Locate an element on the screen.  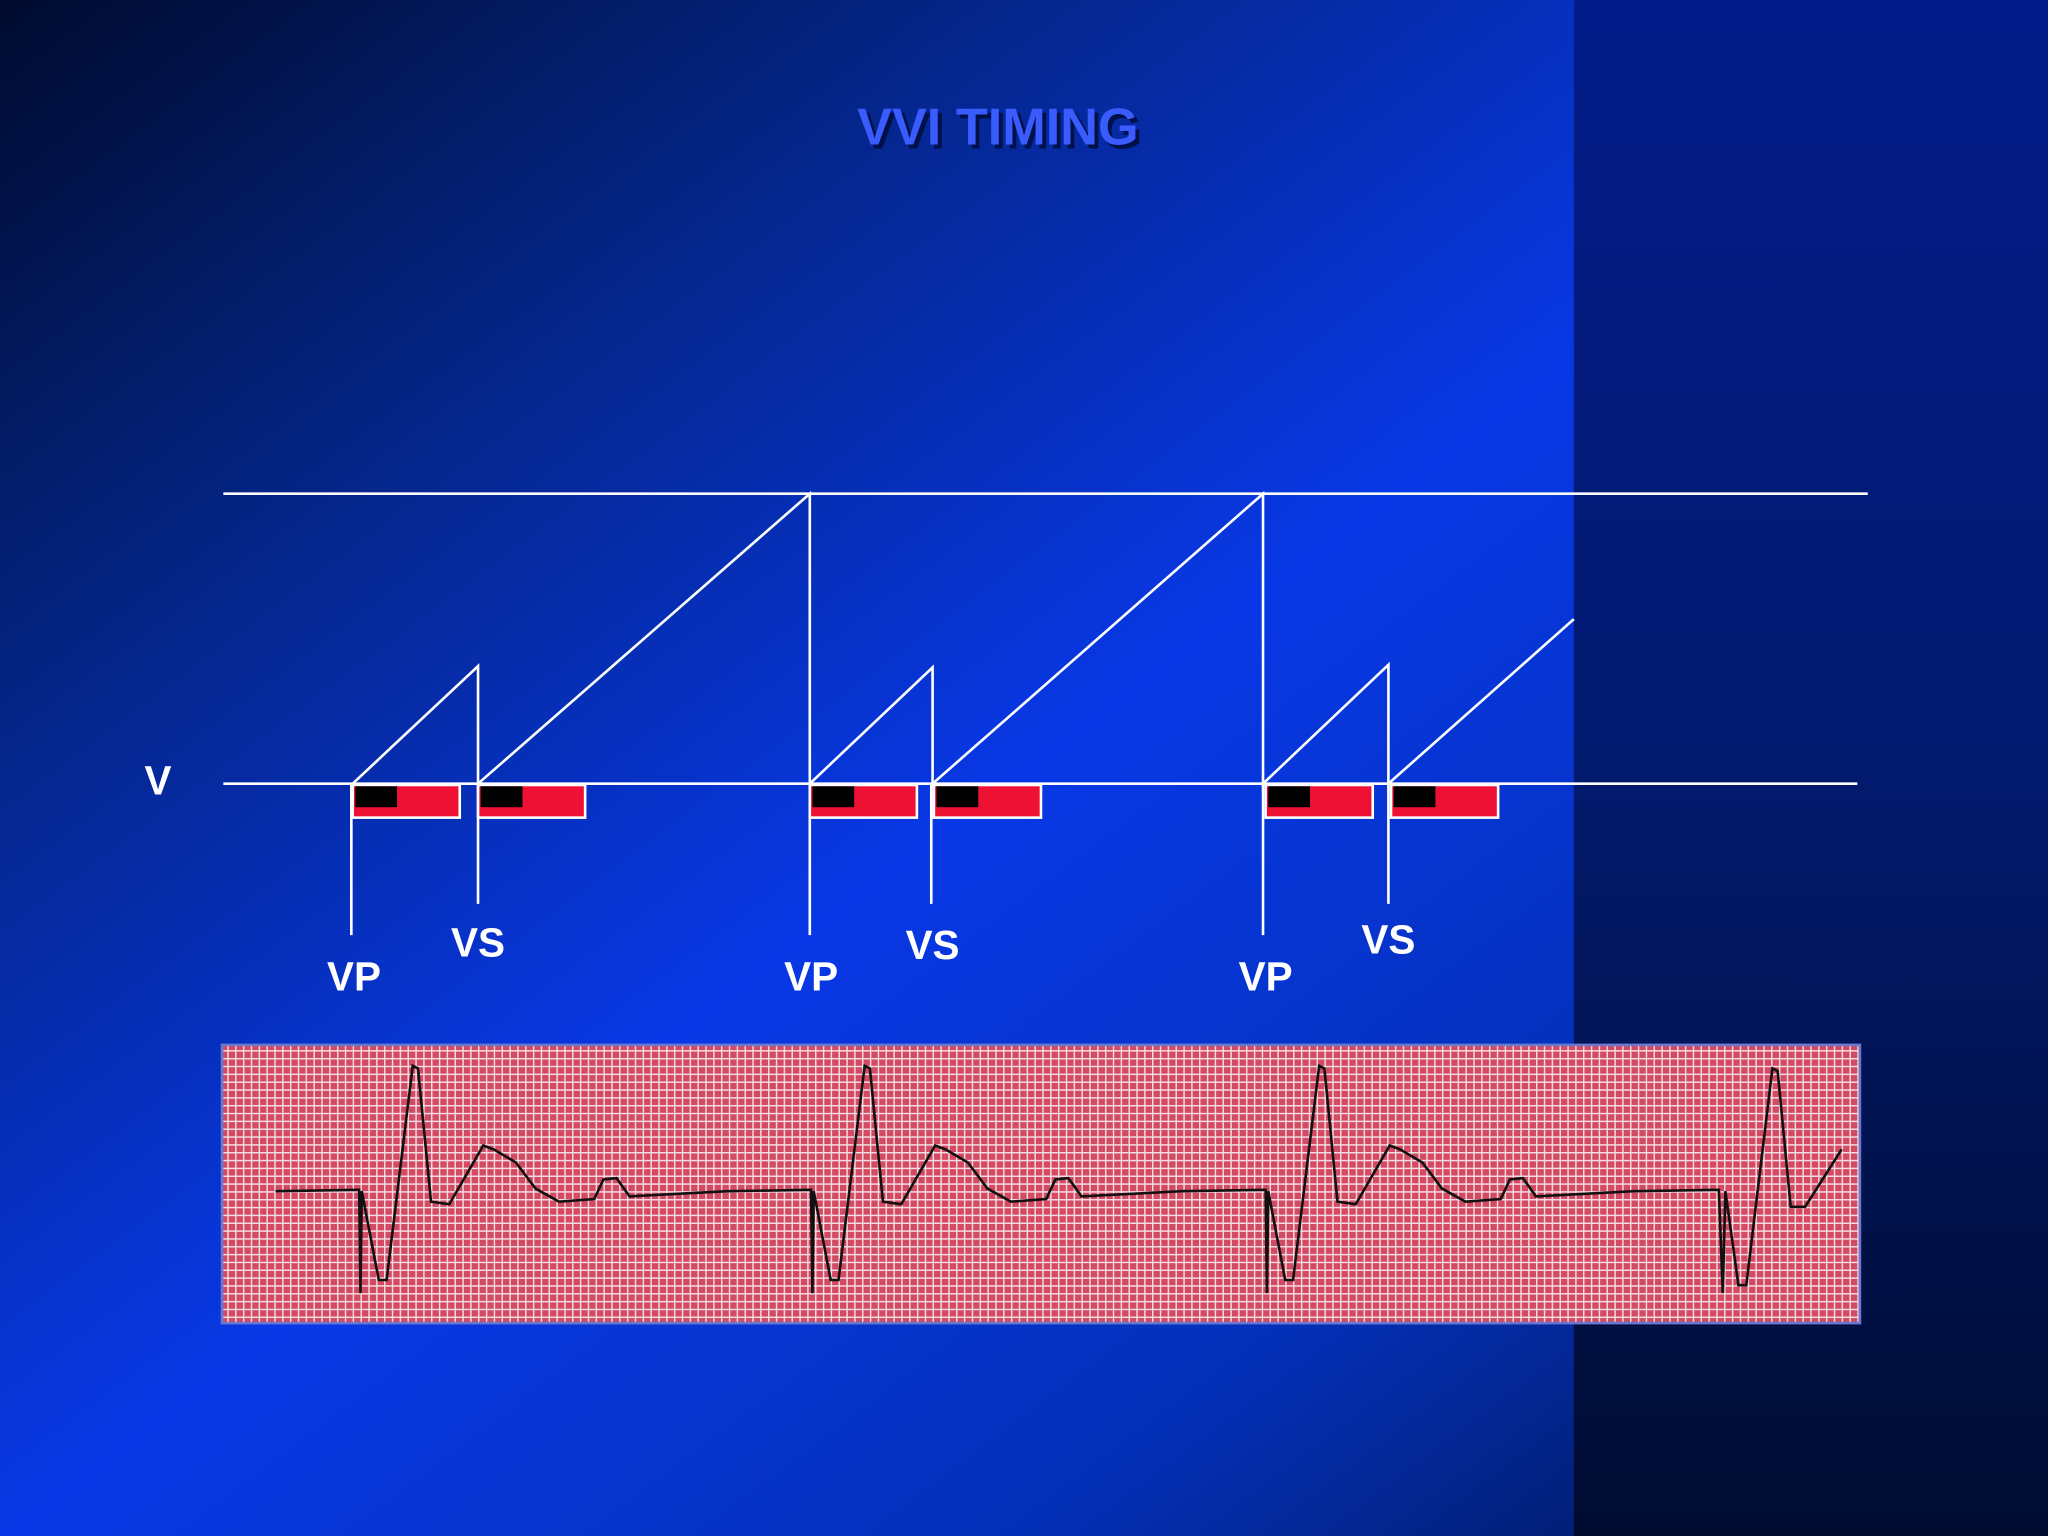
event-labels: VP VS VP VS VP VS is located at coordinates (871, 958).